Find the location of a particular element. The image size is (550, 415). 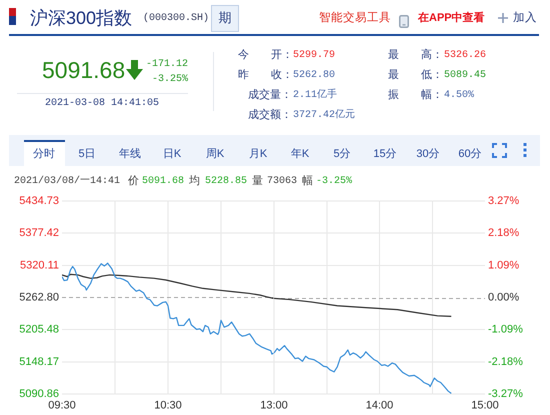

text: 5日 is located at coordinates (87, 154).